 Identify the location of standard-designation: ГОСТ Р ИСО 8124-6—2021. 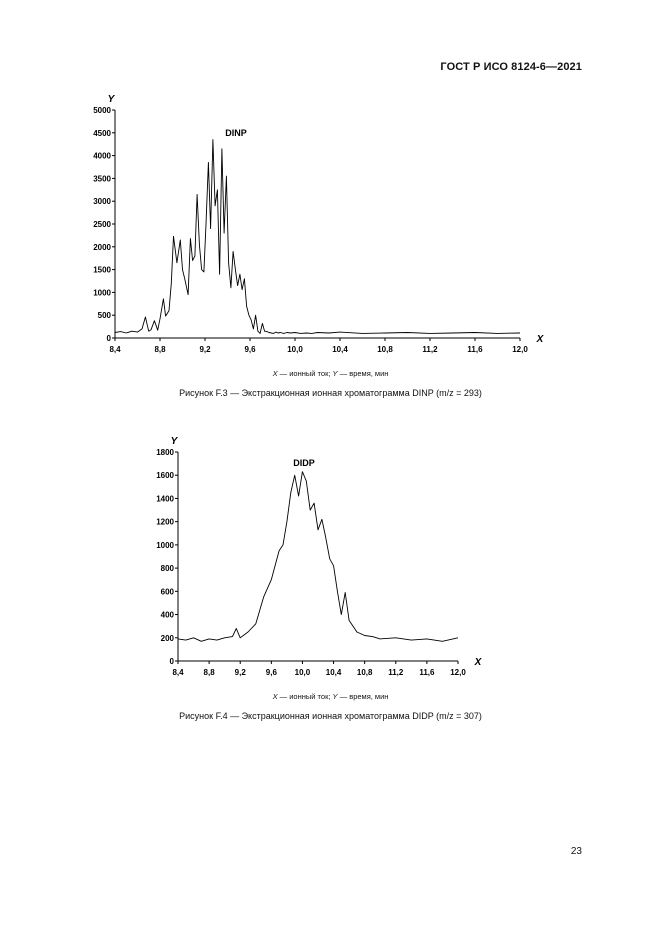
(511, 67).